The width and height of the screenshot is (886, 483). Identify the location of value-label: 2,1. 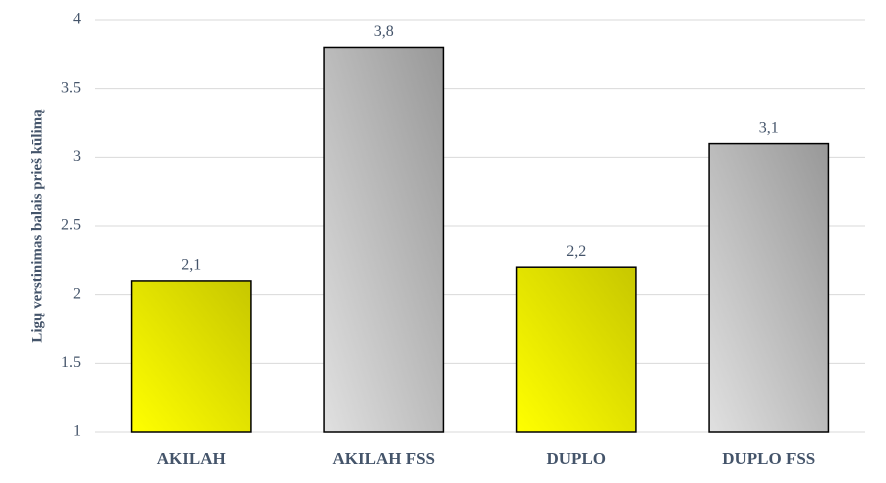
(191, 265).